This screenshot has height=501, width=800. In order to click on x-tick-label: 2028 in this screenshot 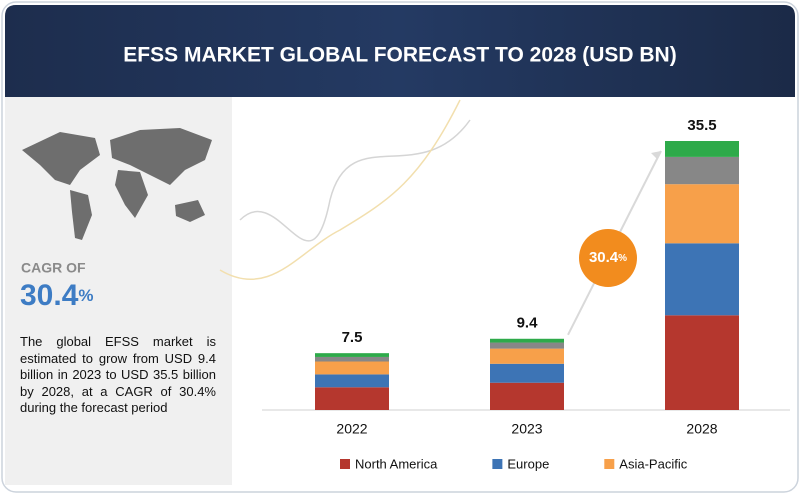, I will do `click(701, 429)`.